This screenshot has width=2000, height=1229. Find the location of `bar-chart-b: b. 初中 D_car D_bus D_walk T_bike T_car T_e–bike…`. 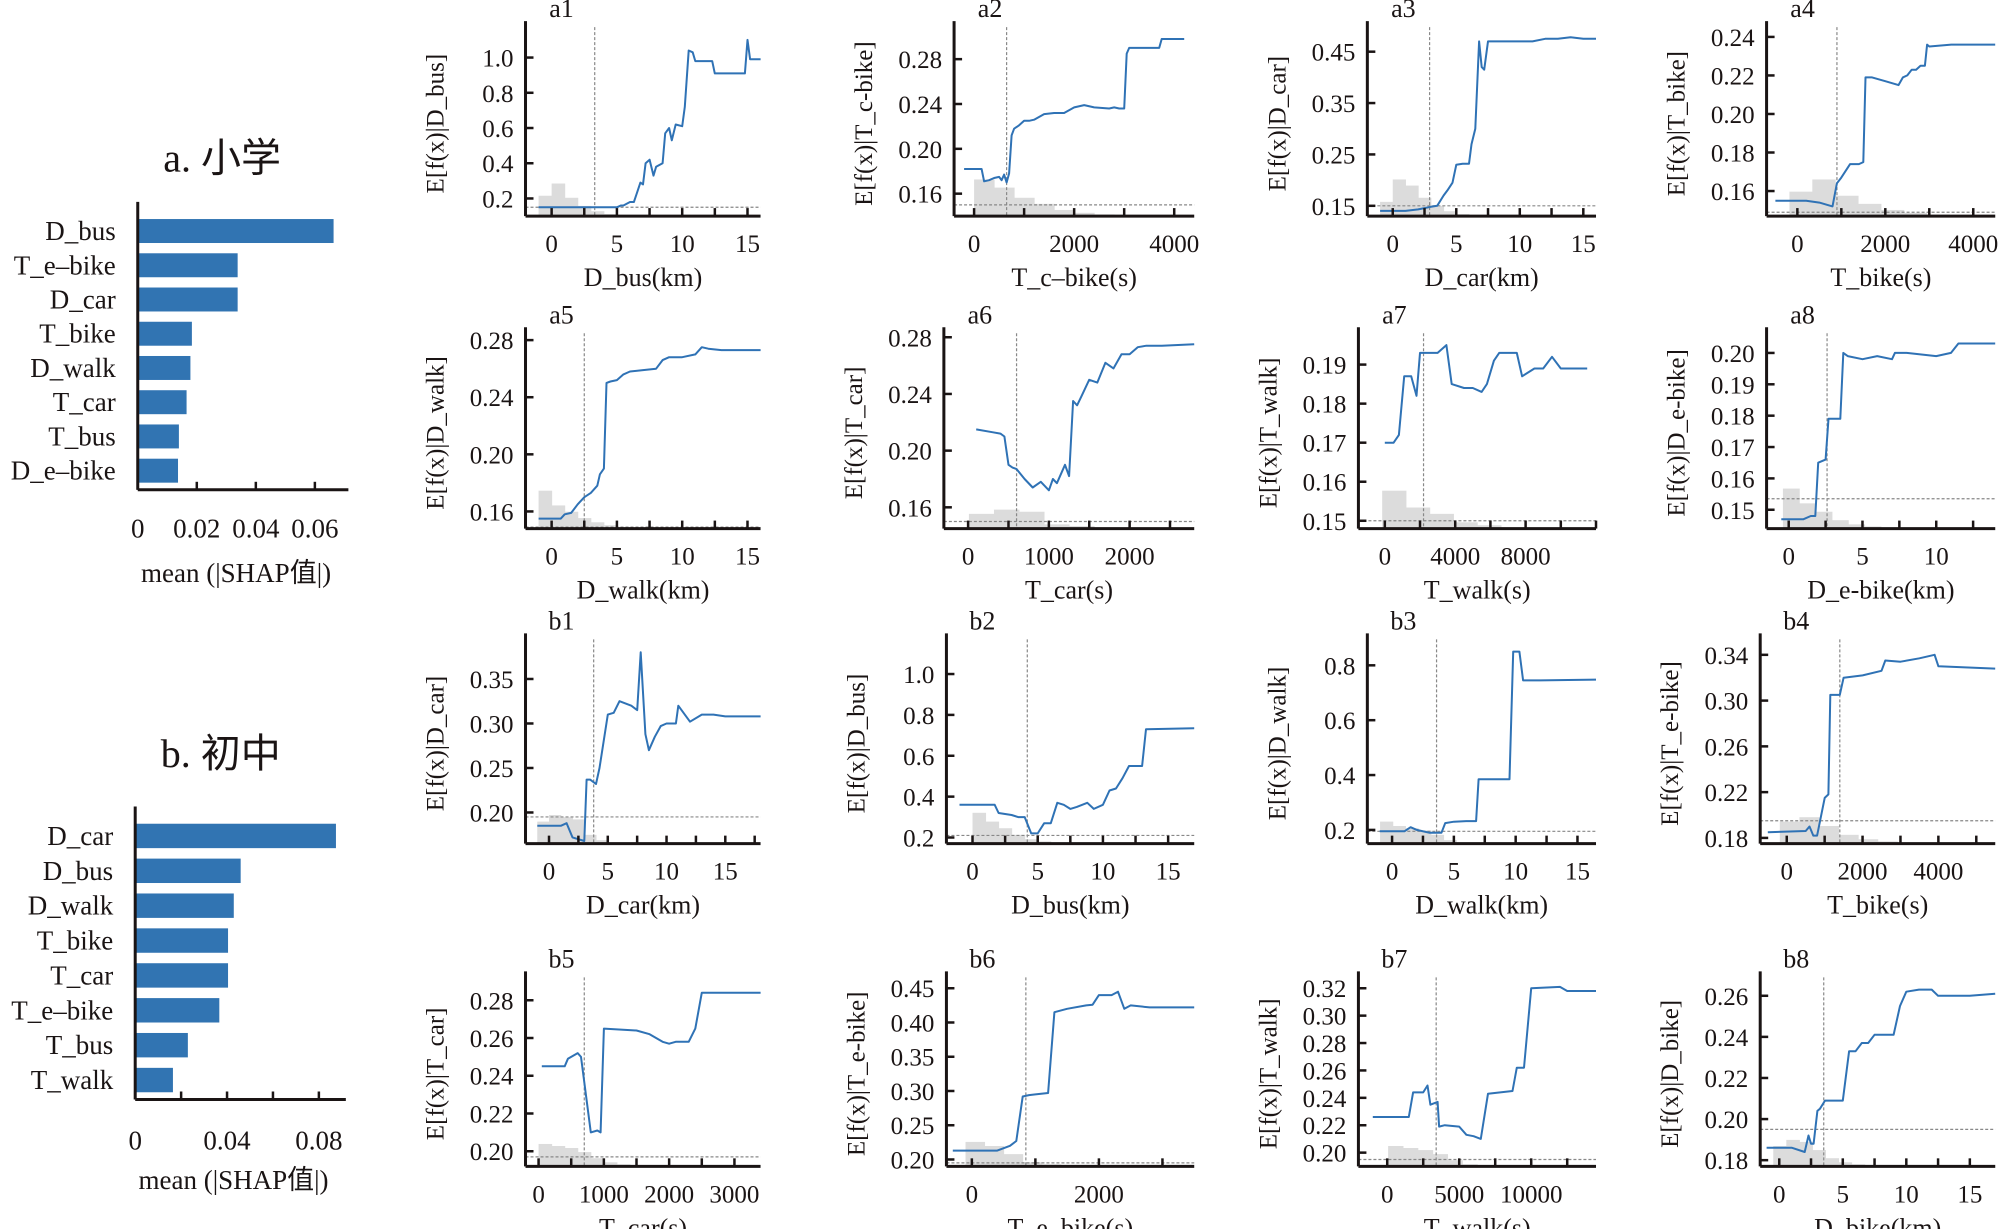

bar-chart-b: b. 初中 D_car D_bus D_walk T_bike T_car T_e–bike… is located at coordinates (178, 963).